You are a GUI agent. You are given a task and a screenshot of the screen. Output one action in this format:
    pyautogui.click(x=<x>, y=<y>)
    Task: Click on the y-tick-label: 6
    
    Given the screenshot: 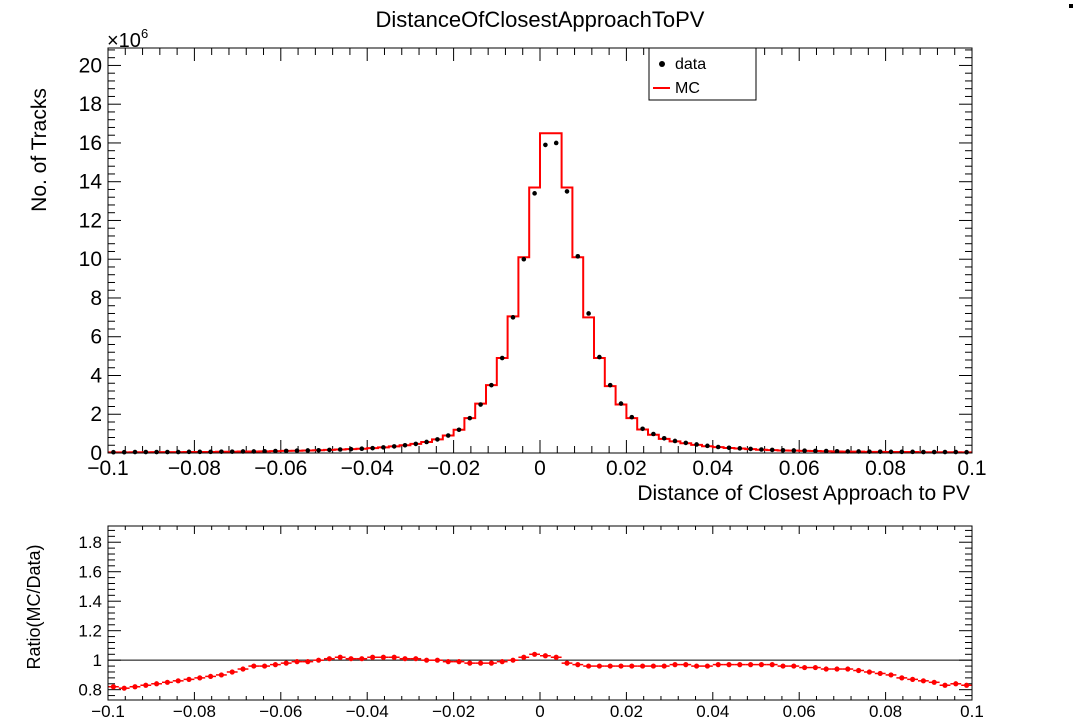 What is the action you would take?
    pyautogui.click(x=96, y=337)
    